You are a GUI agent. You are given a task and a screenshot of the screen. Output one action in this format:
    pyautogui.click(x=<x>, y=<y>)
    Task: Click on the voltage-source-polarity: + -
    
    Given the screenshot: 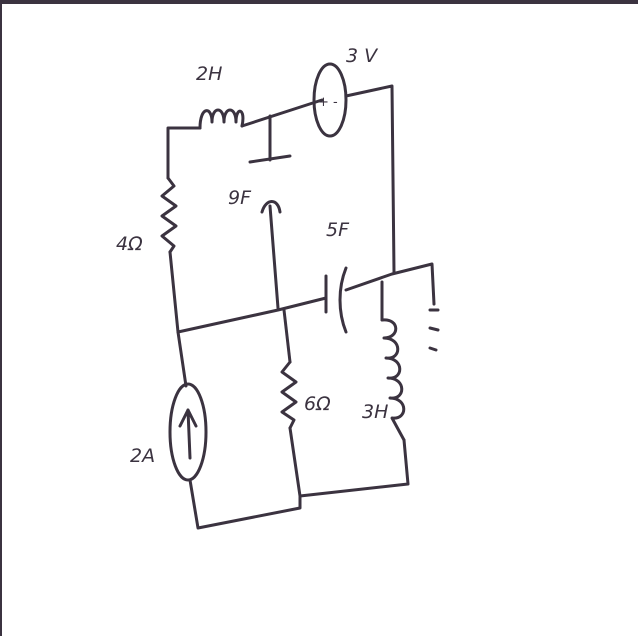 What is the action you would take?
    pyautogui.click(x=328, y=102)
    